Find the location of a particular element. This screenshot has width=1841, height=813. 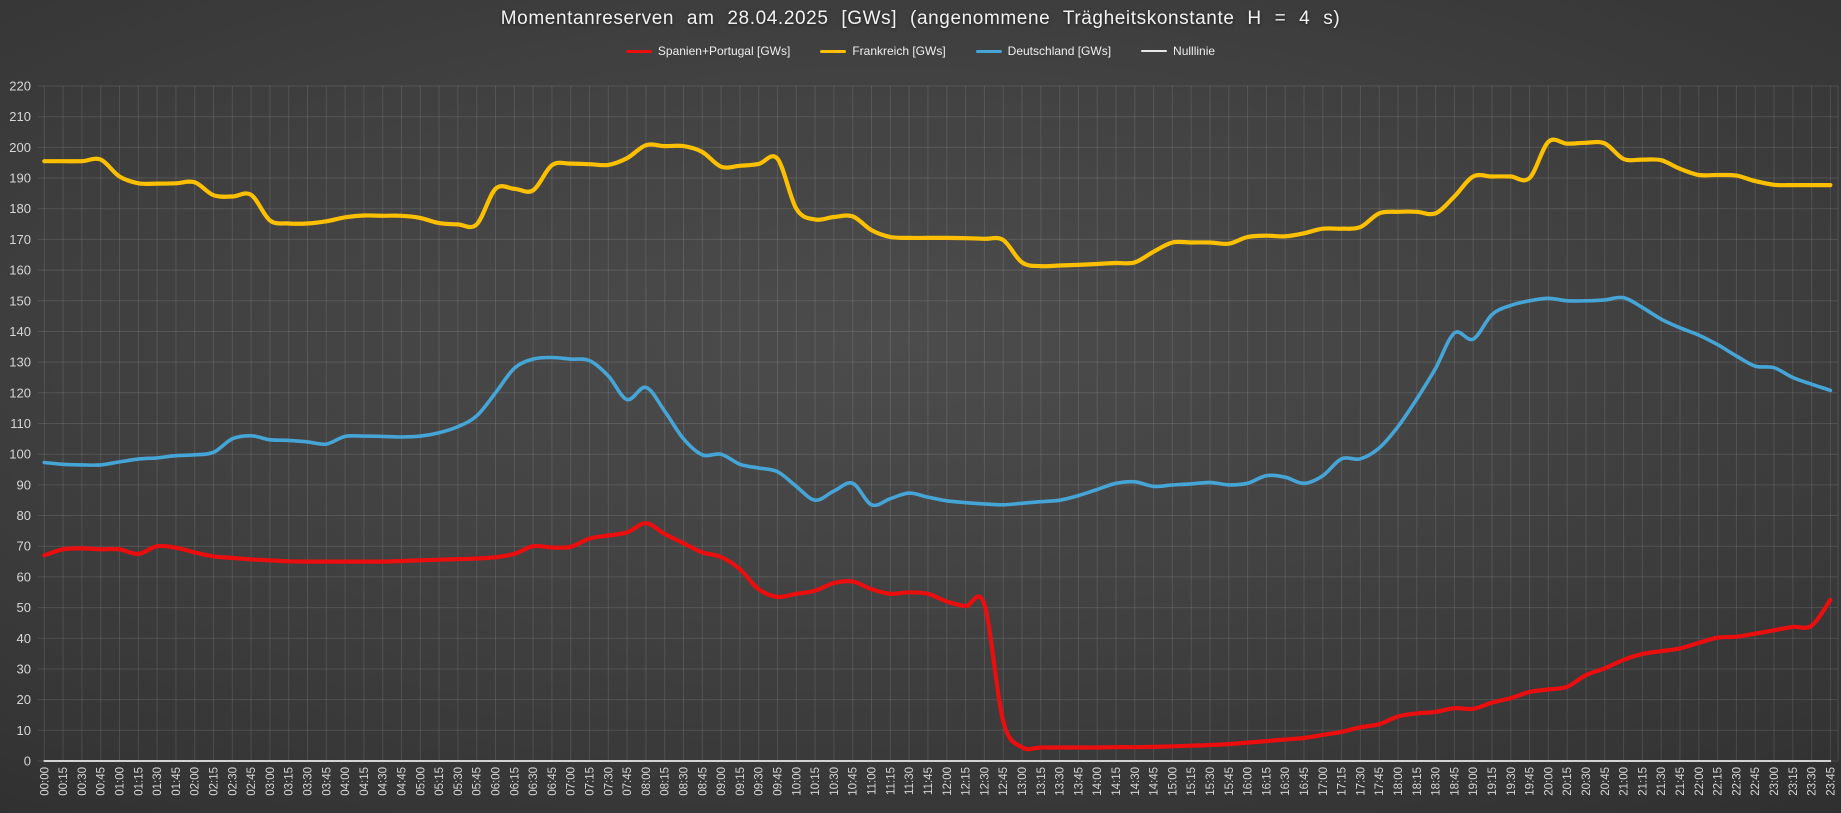

svg-text: 50 is located at coordinates (24, 607).